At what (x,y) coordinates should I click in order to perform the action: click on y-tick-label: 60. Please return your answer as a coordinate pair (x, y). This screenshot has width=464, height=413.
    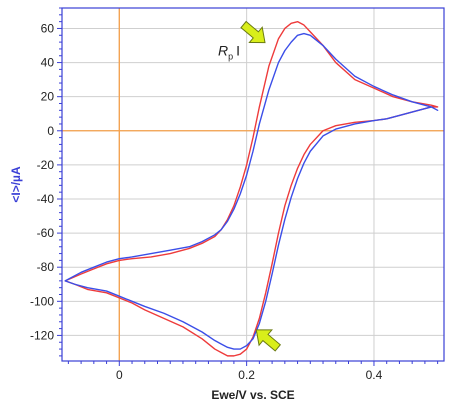
    Looking at the image, I should click on (48, 28).